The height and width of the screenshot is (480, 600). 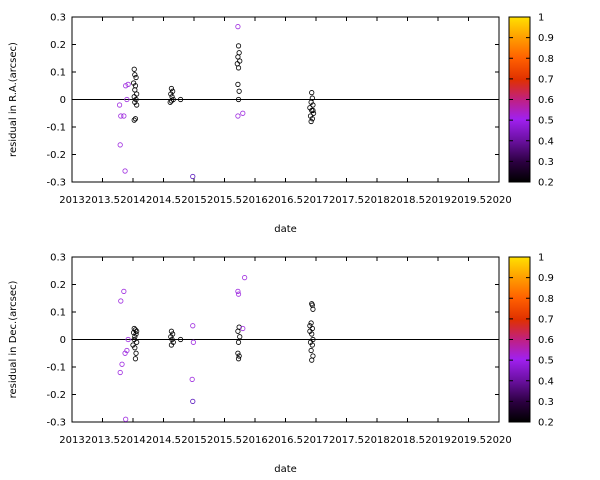 I want to click on xtick-label: 2018, so click(x=376, y=200).